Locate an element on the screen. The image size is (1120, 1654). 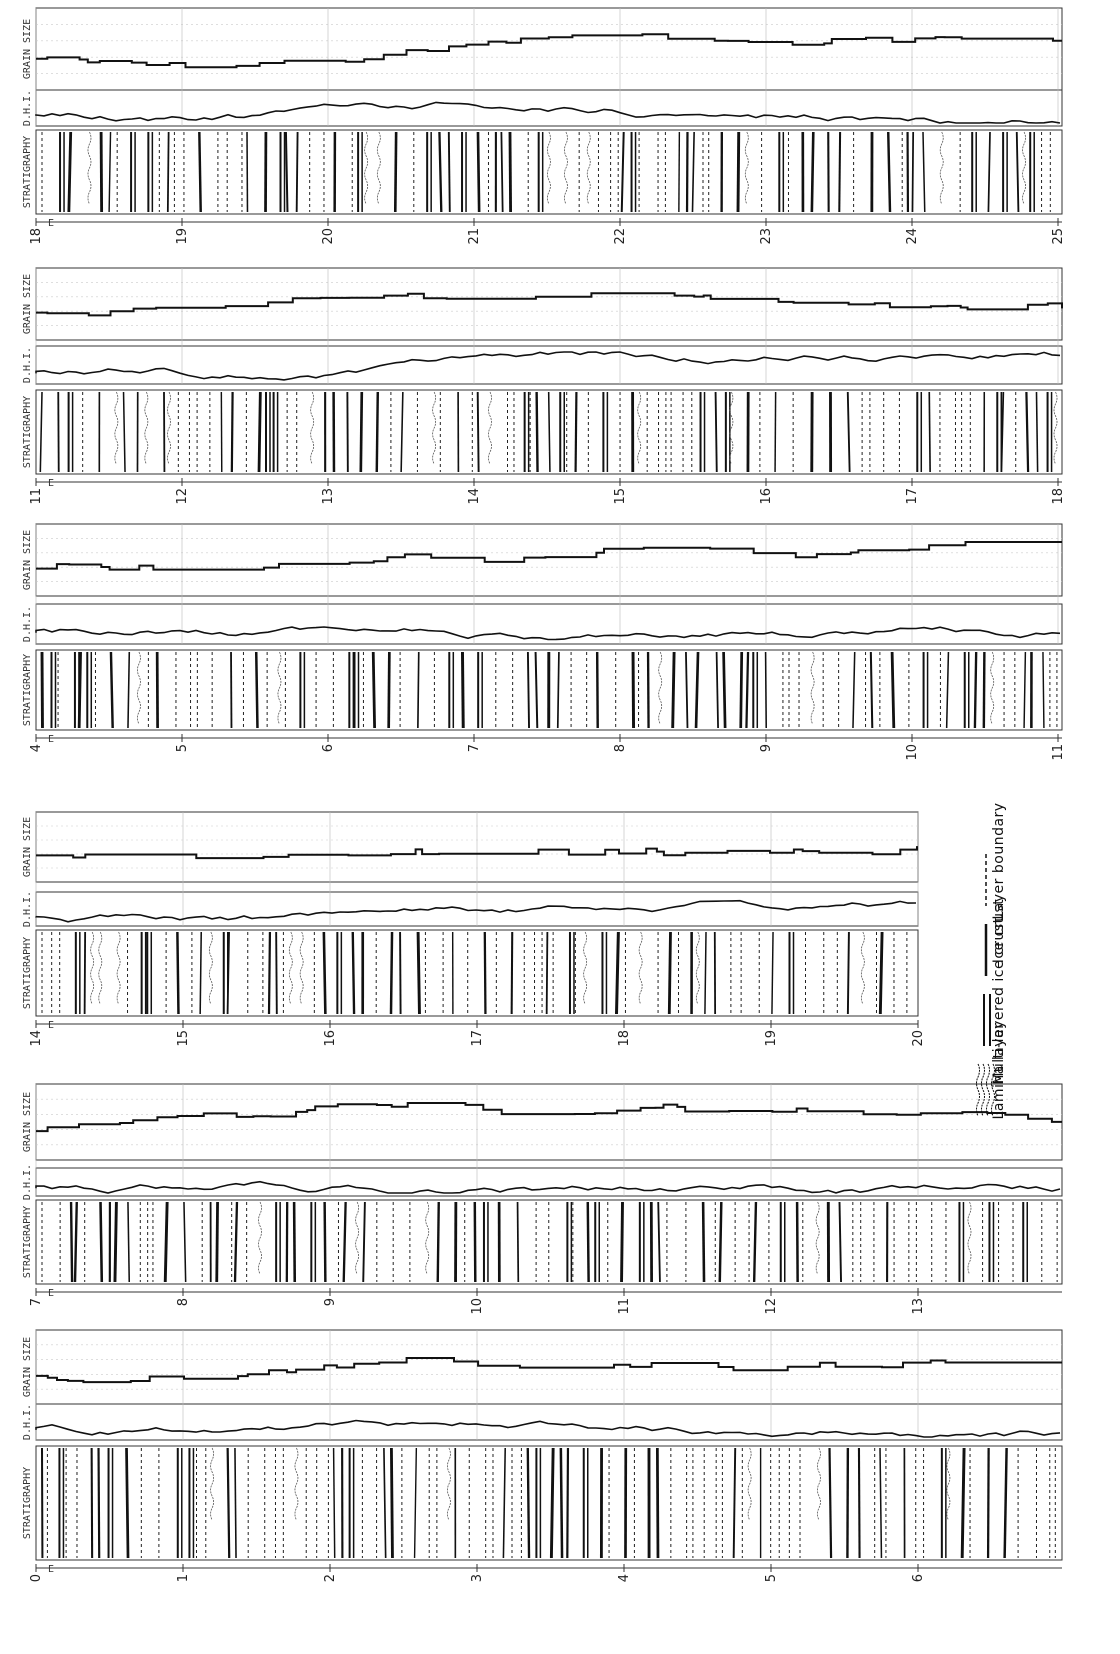
depth-tick-label: 23 is located at coordinates (766, 236).